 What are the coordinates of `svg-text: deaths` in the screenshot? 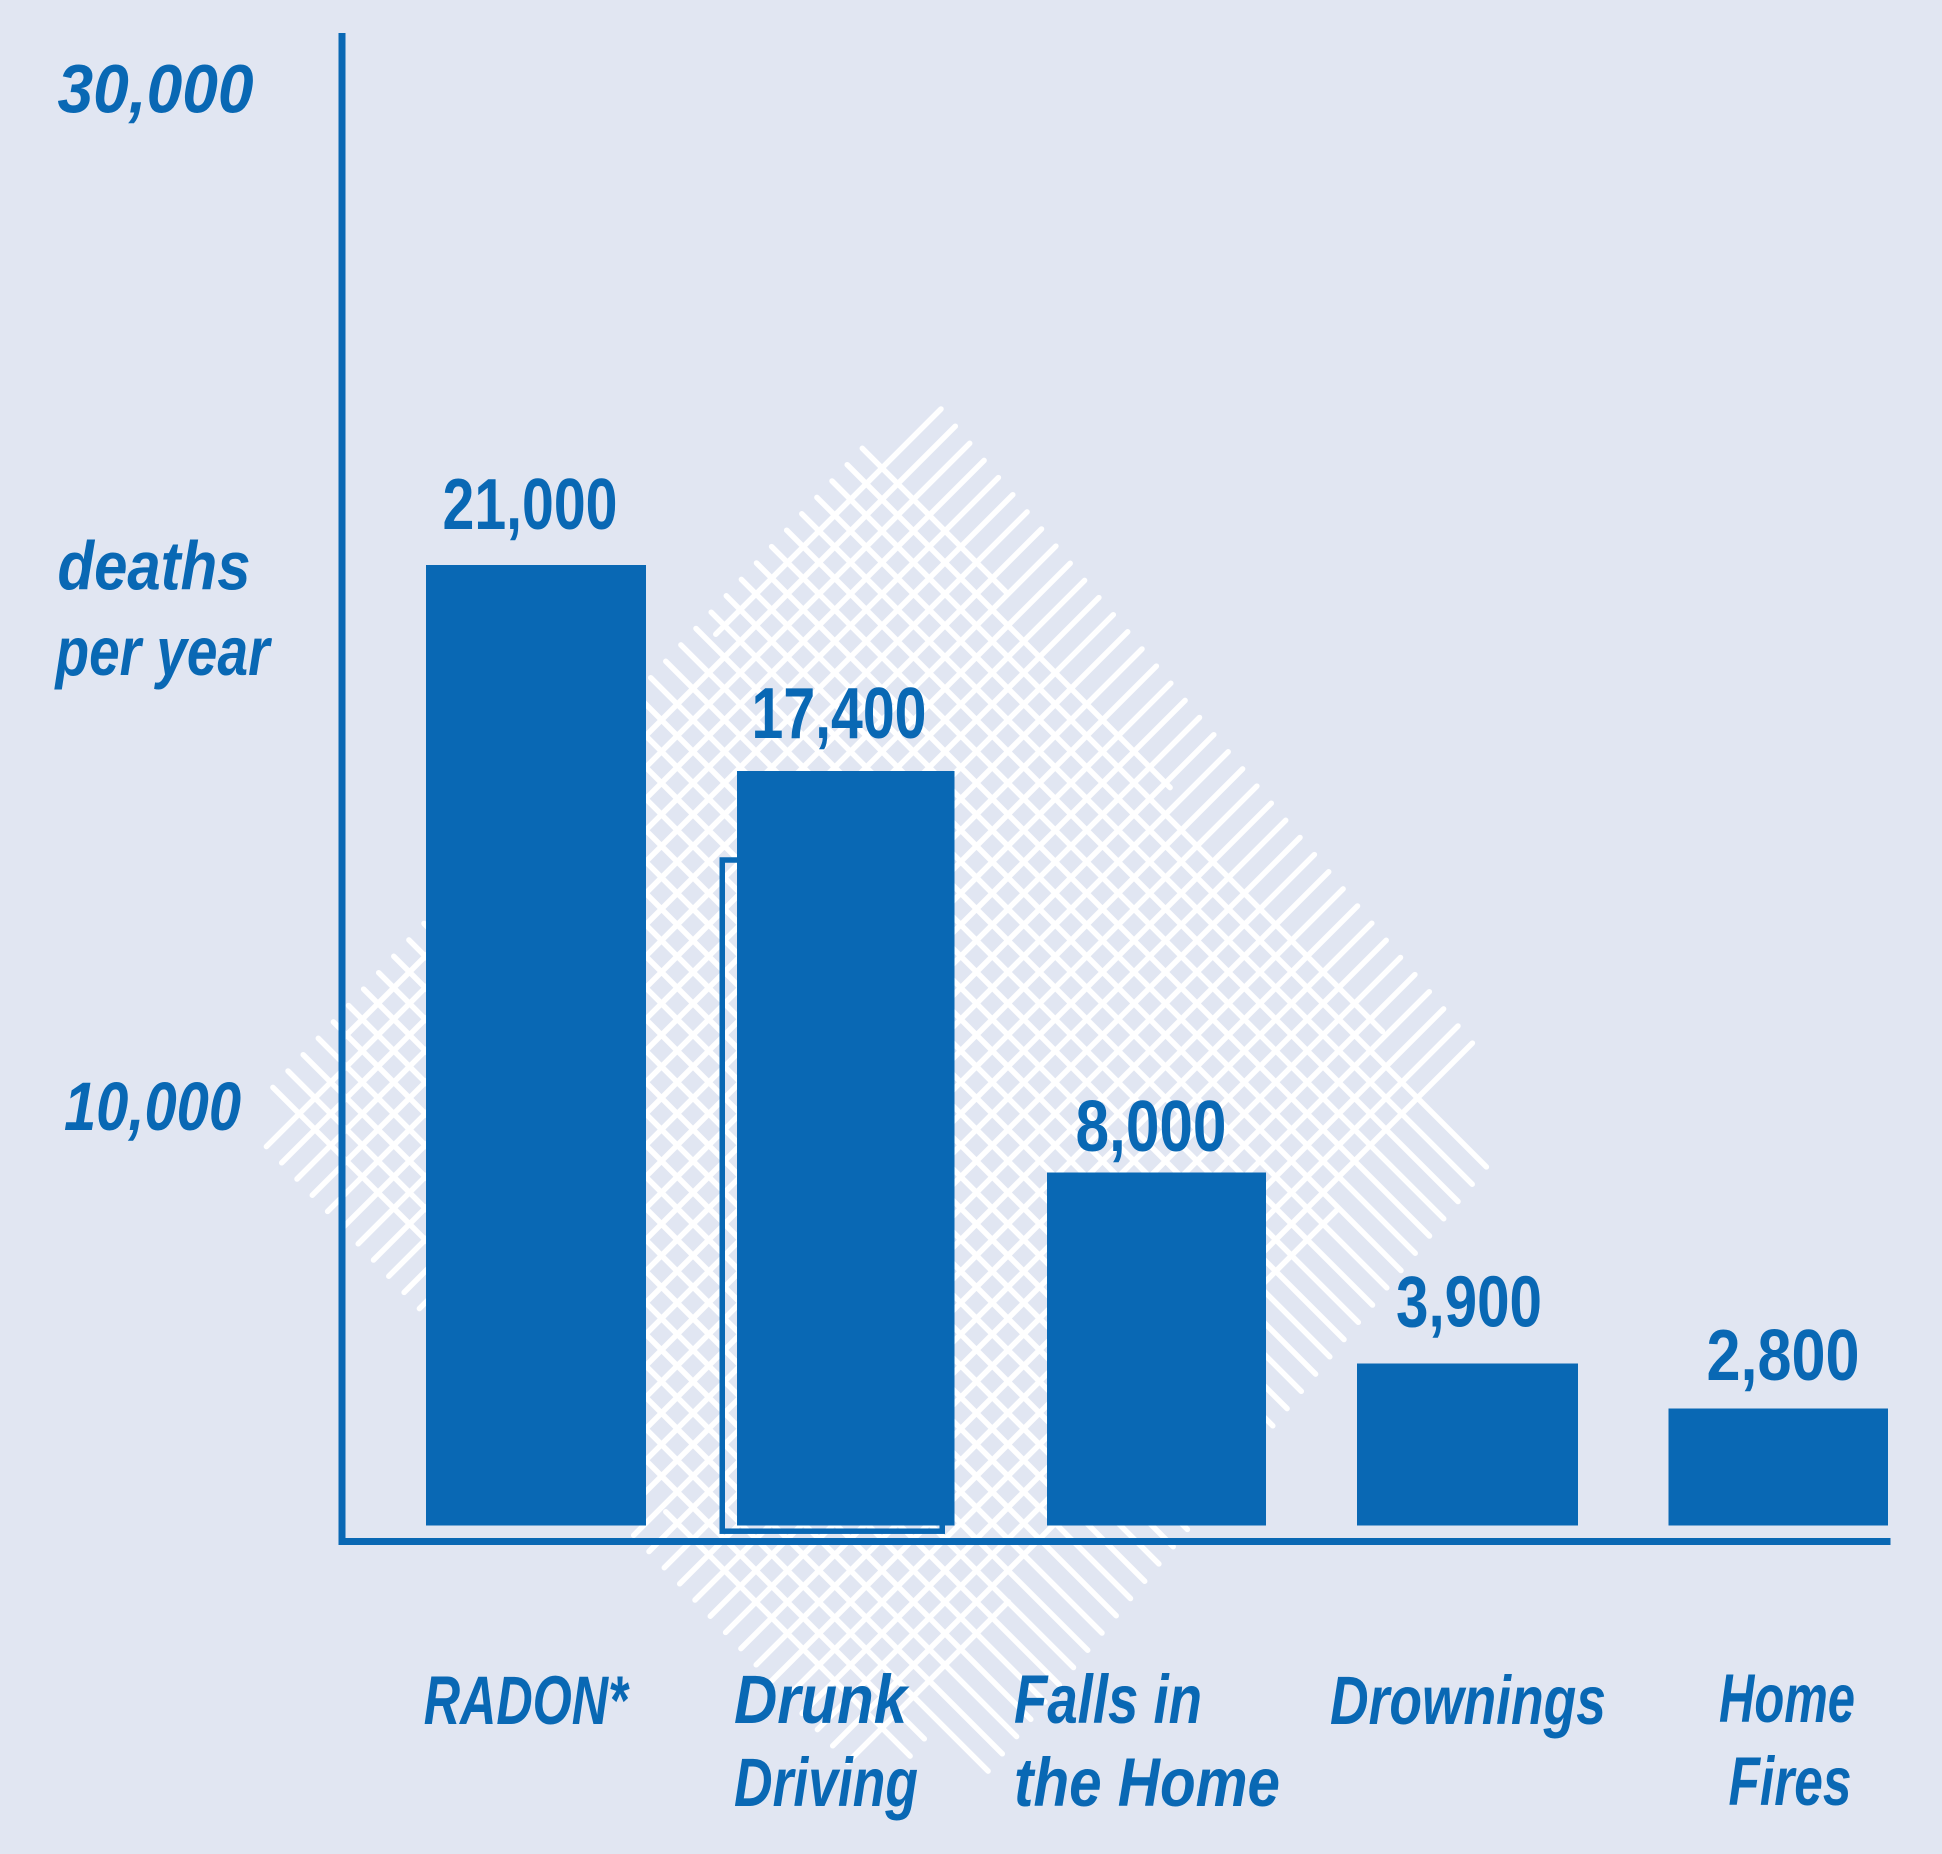 It's located at (154, 566).